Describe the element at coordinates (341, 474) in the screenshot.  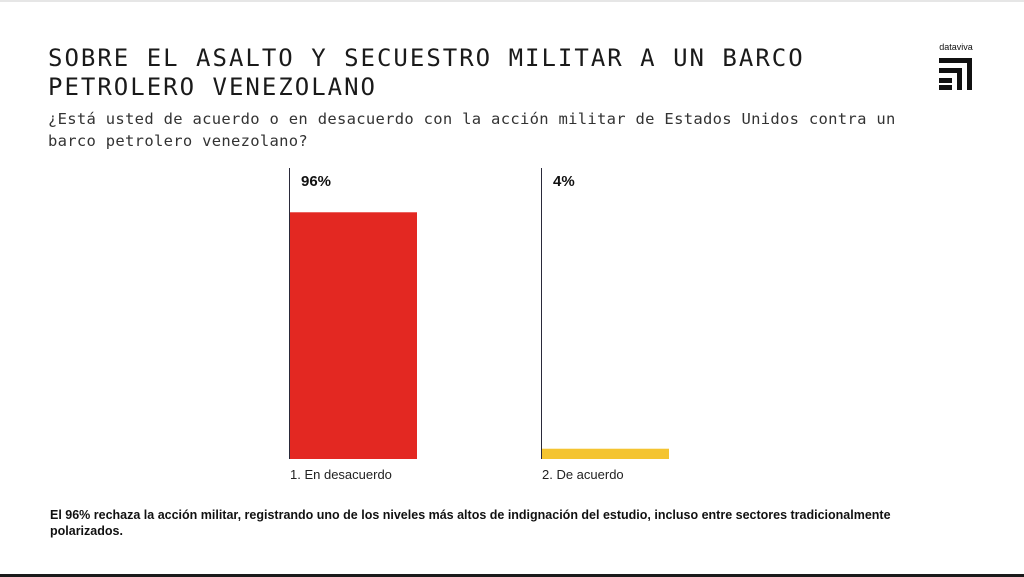
I see `category-label-1: 1. En desacuerdo` at that location.